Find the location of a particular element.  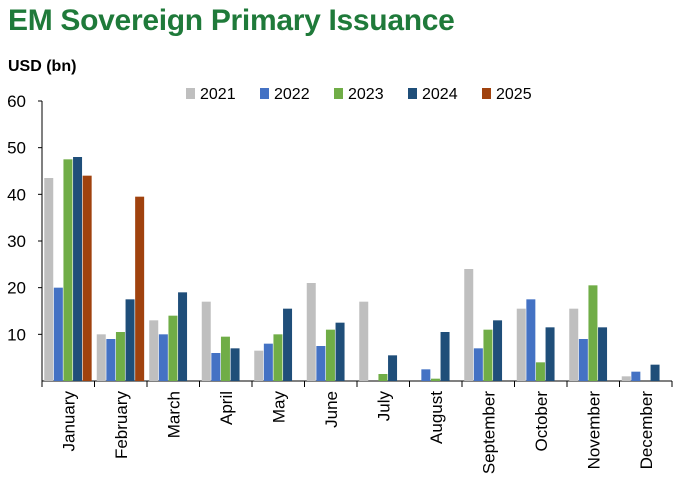

bar-2021-july is located at coordinates (364, 341).